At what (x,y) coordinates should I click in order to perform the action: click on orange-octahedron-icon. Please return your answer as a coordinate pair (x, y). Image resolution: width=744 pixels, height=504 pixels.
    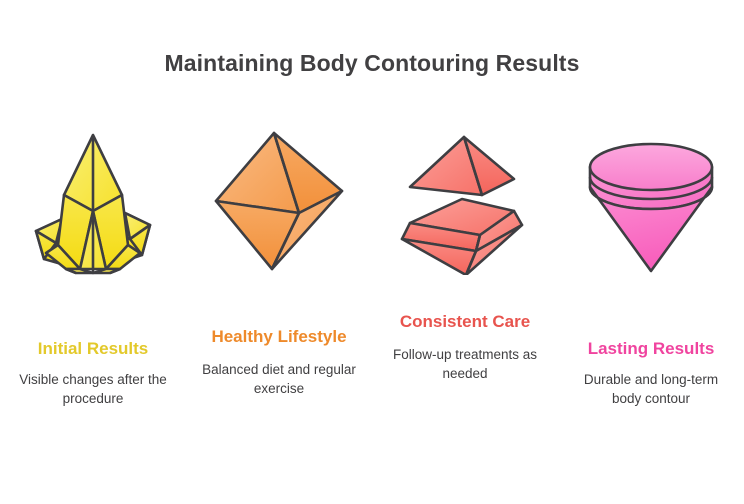
    Looking at the image, I should click on (279, 201).